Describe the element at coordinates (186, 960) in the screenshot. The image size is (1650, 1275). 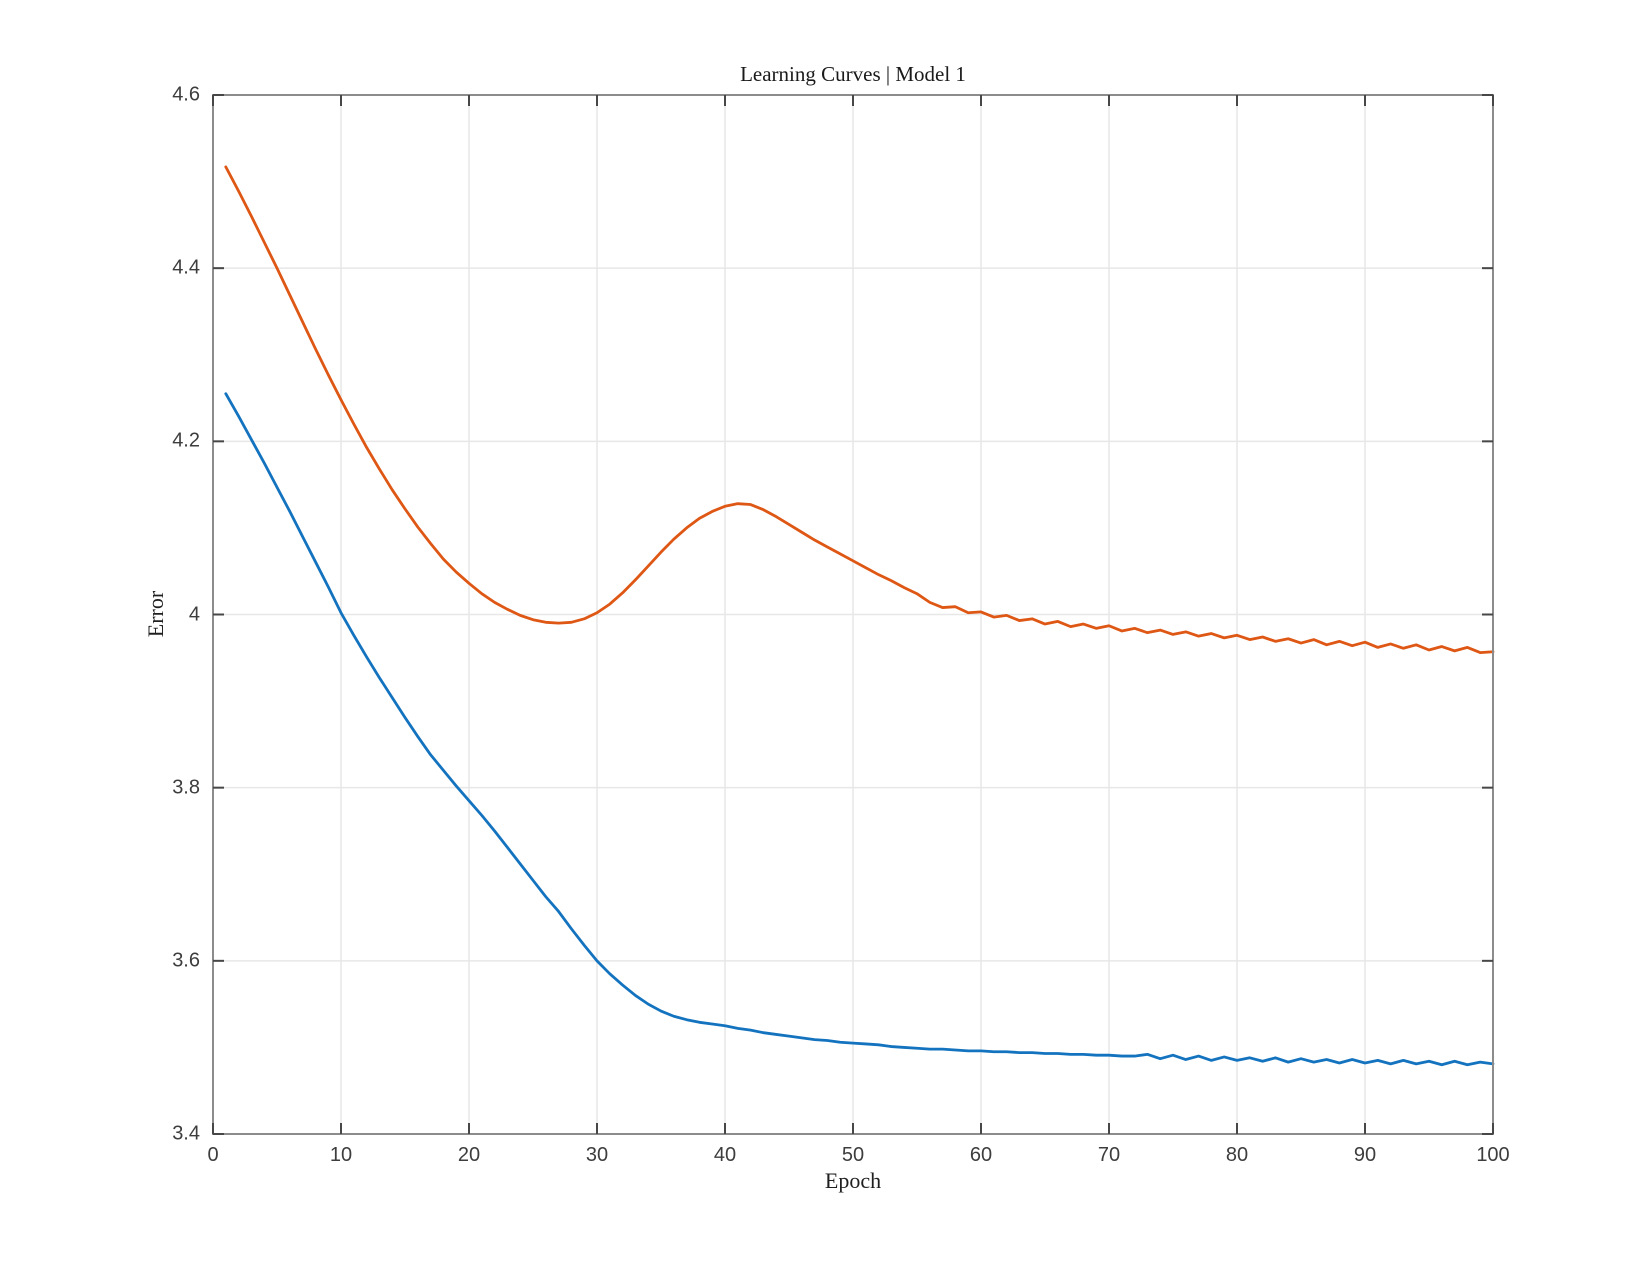
I see `y-tick-label: 3.6` at that location.